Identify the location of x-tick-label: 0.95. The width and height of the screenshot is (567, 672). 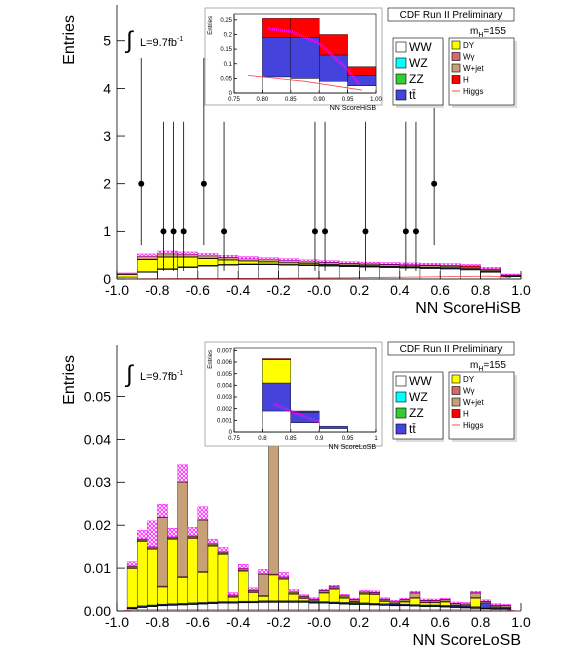
(348, 100).